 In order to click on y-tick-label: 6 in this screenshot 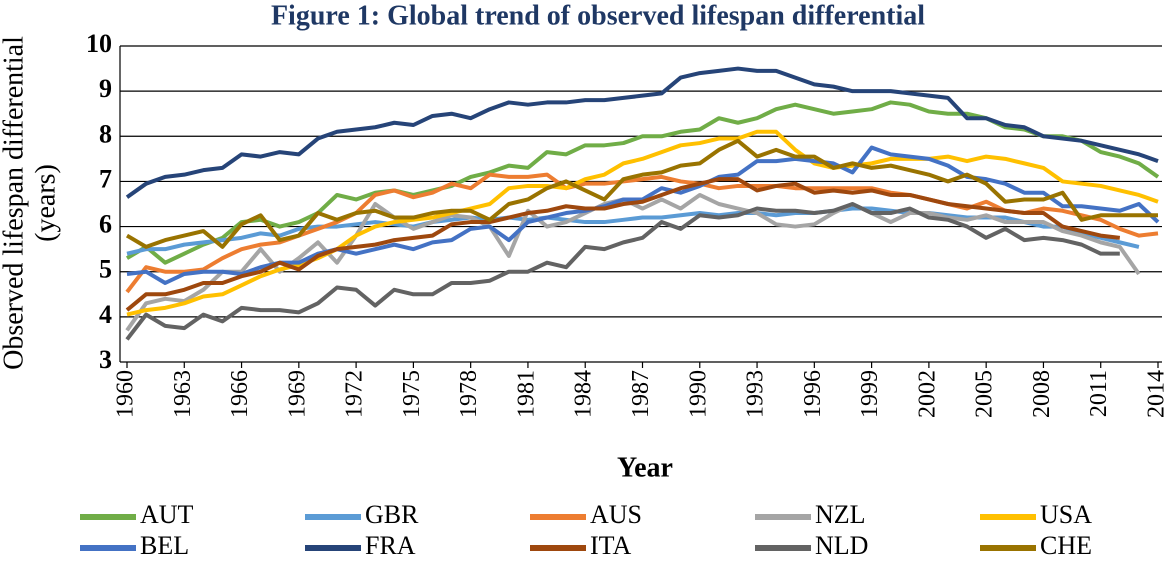, I will do `click(105, 224)`.